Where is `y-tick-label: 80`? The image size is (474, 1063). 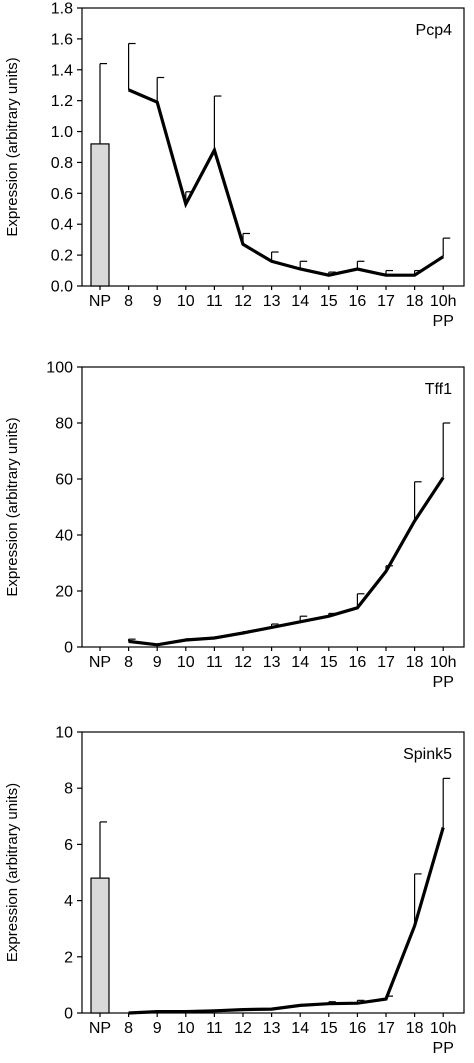 y-tick-label: 80 is located at coordinates (64, 424).